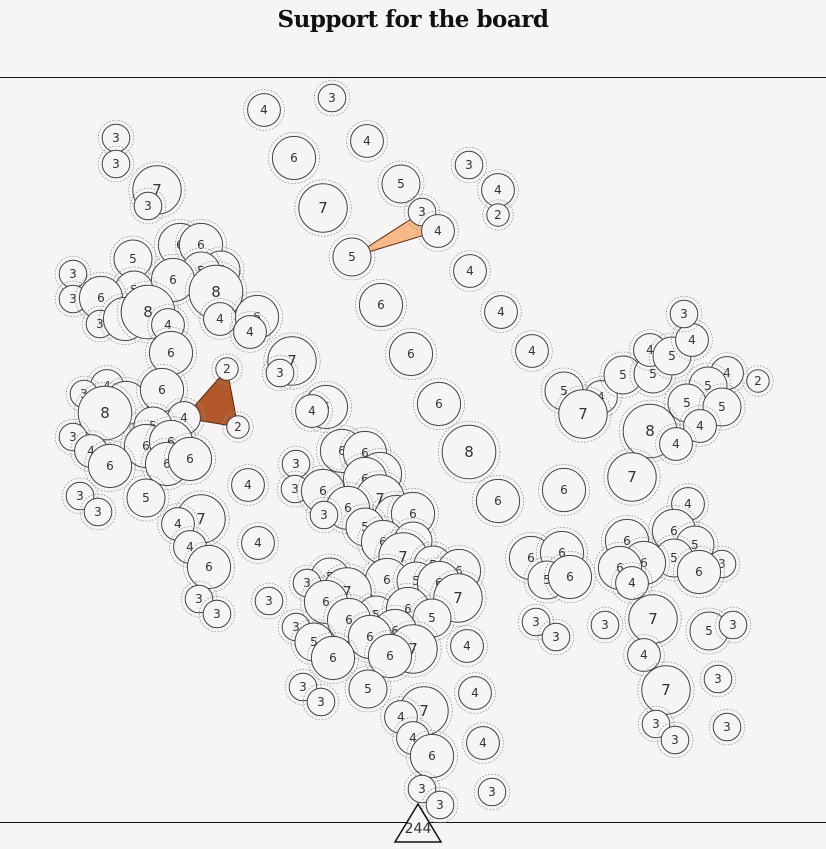 Image resolution: width=826 pixels, height=849 pixels. I want to click on node: 5, so click(368, 689).